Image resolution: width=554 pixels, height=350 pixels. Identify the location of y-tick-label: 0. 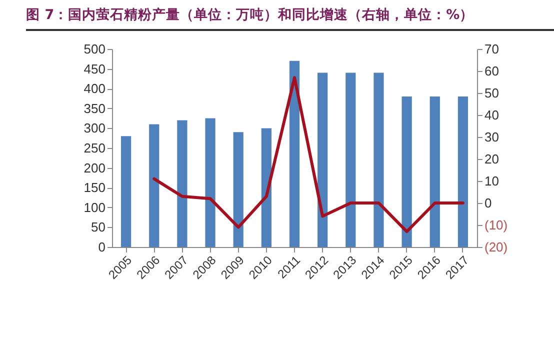
(102, 247).